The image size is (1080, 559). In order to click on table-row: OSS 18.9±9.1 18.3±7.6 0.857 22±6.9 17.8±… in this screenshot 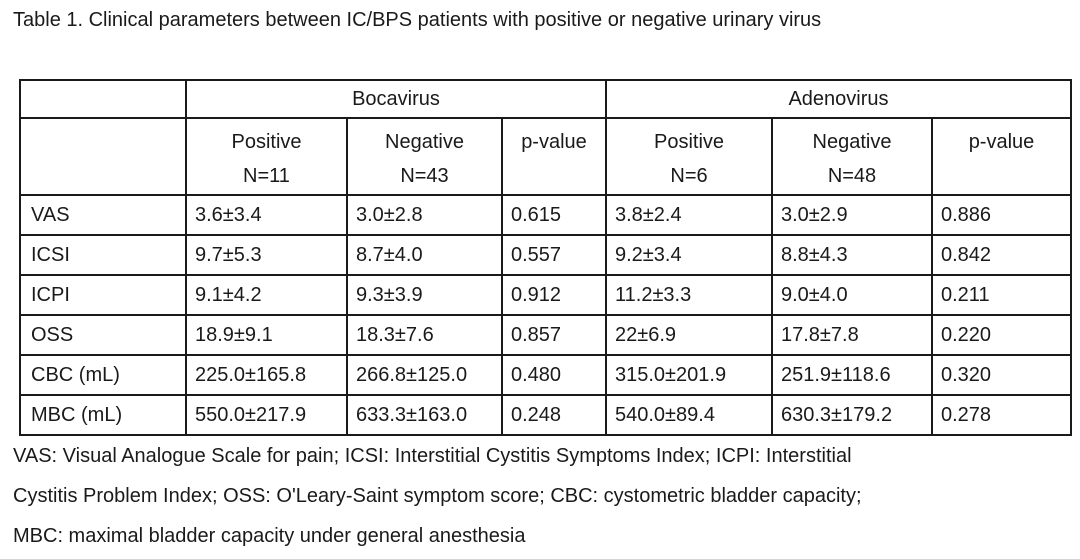, I will do `click(545, 335)`.